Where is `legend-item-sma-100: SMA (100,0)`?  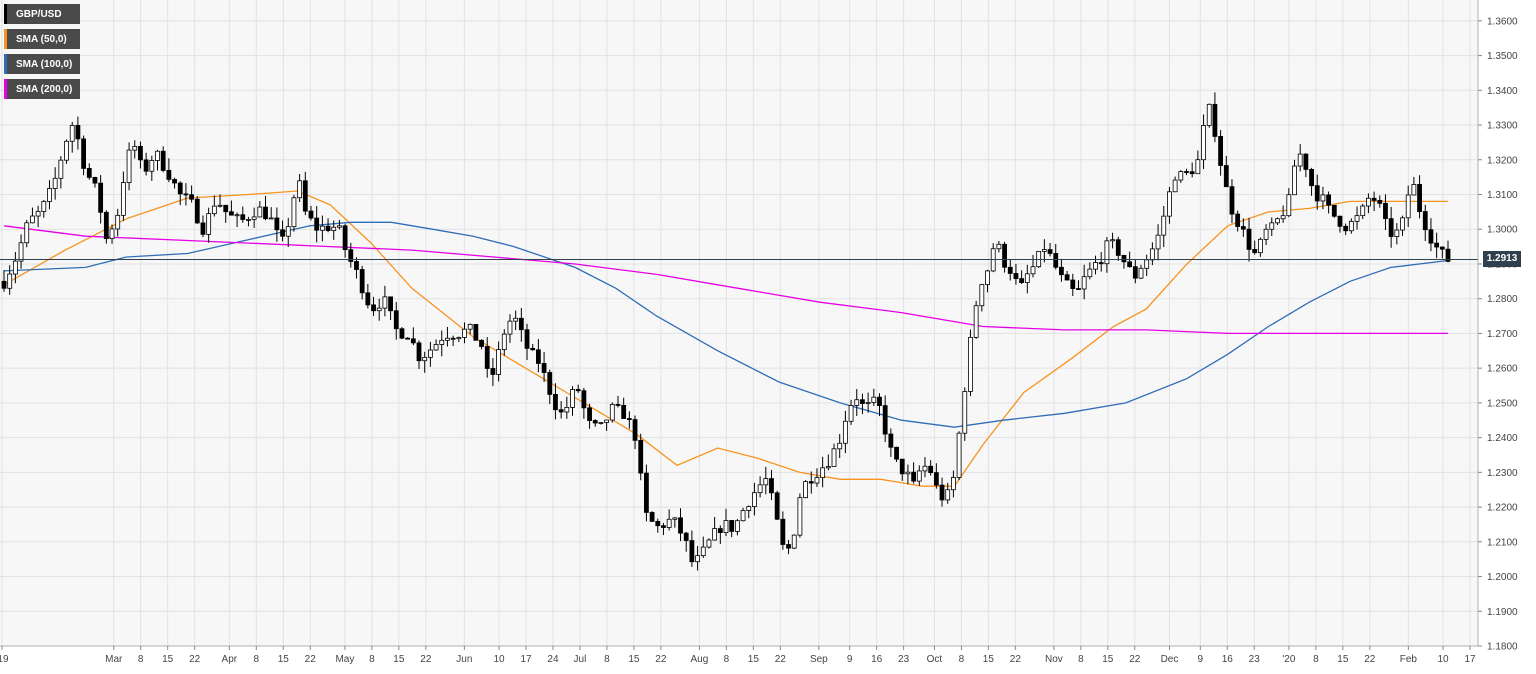 legend-item-sma-100: SMA (100,0) is located at coordinates (42, 64).